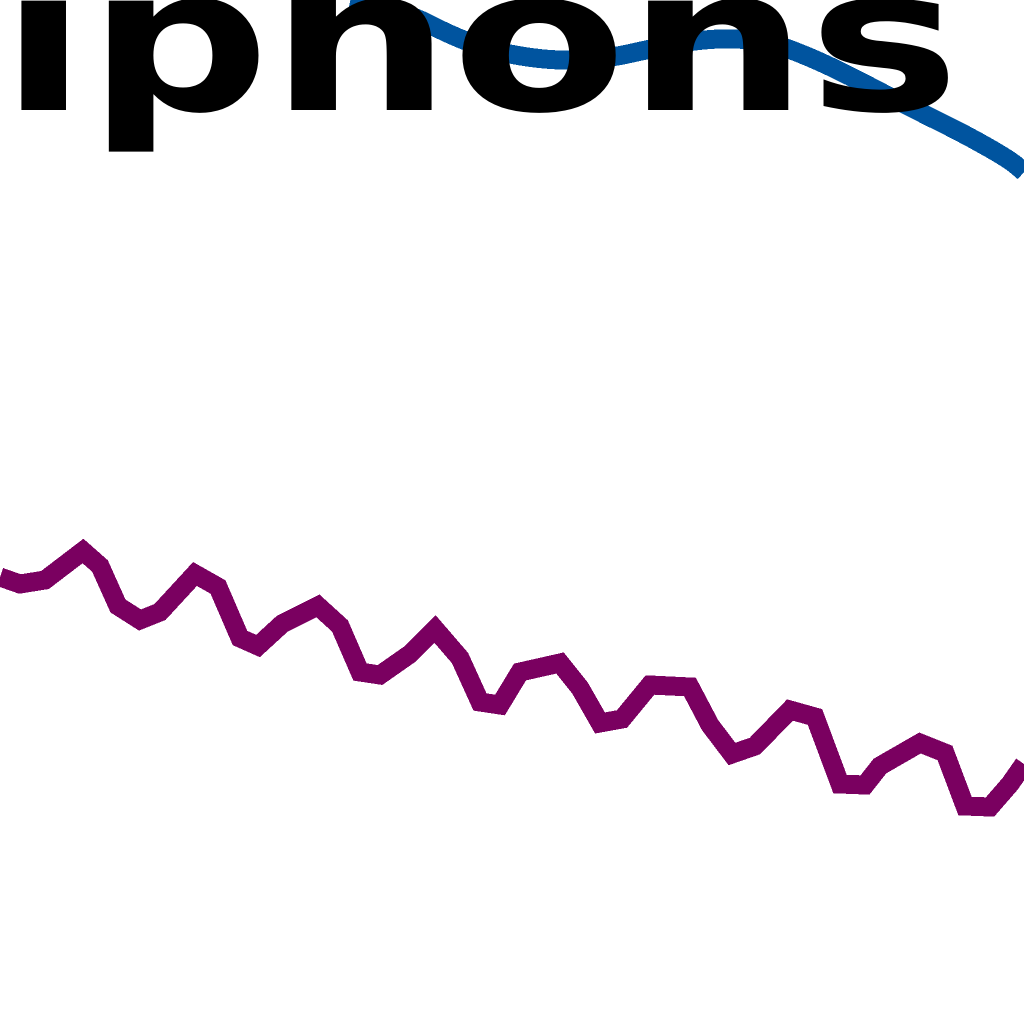  I want to click on cropped-chart-text: iphons, so click(480, 79).